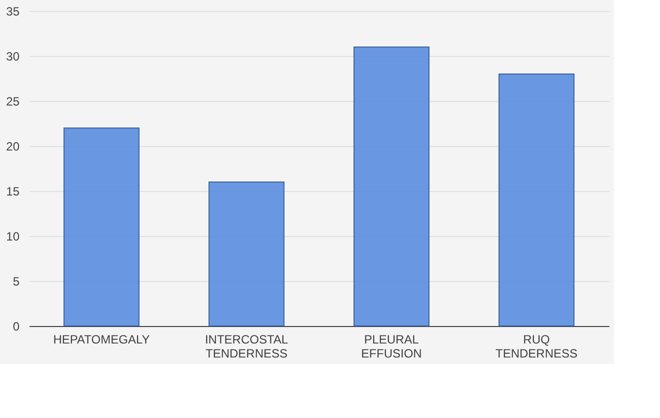 Image resolution: width=660 pixels, height=418 pixels. Describe the element at coordinates (246, 346) in the screenshot. I see `x-tick-label: INTERCOSTAL TENDERNESS` at that location.